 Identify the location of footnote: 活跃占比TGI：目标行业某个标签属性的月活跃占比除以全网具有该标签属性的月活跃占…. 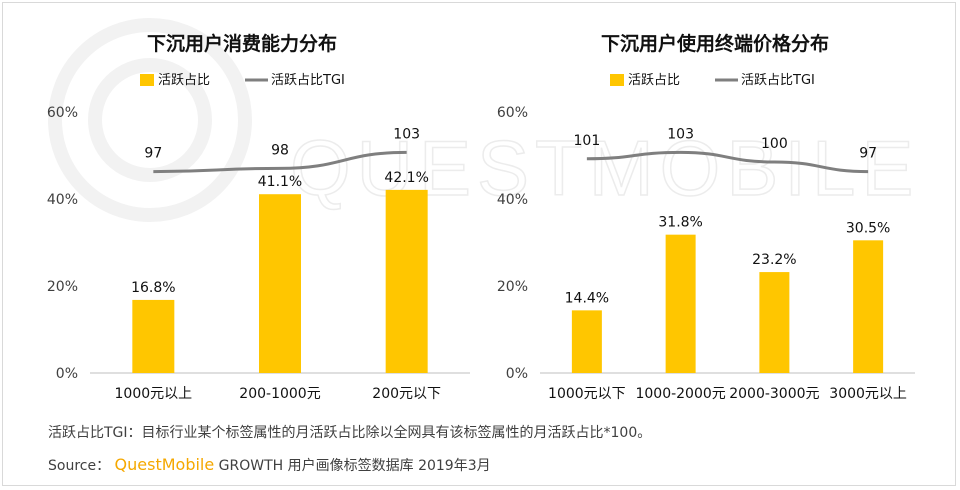
(350, 433).